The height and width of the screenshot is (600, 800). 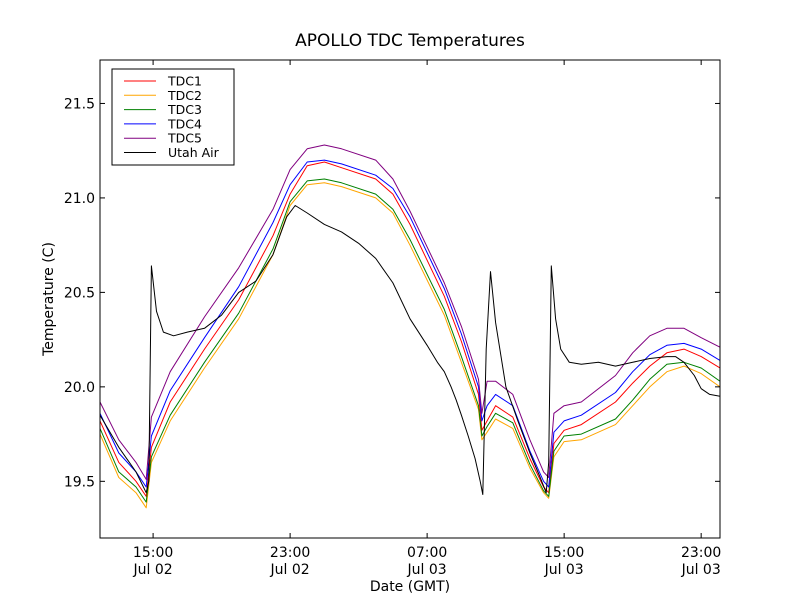 What do you see at coordinates (427, 553) in the screenshot?
I see `x-tick-label-time: 07:00` at bounding box center [427, 553].